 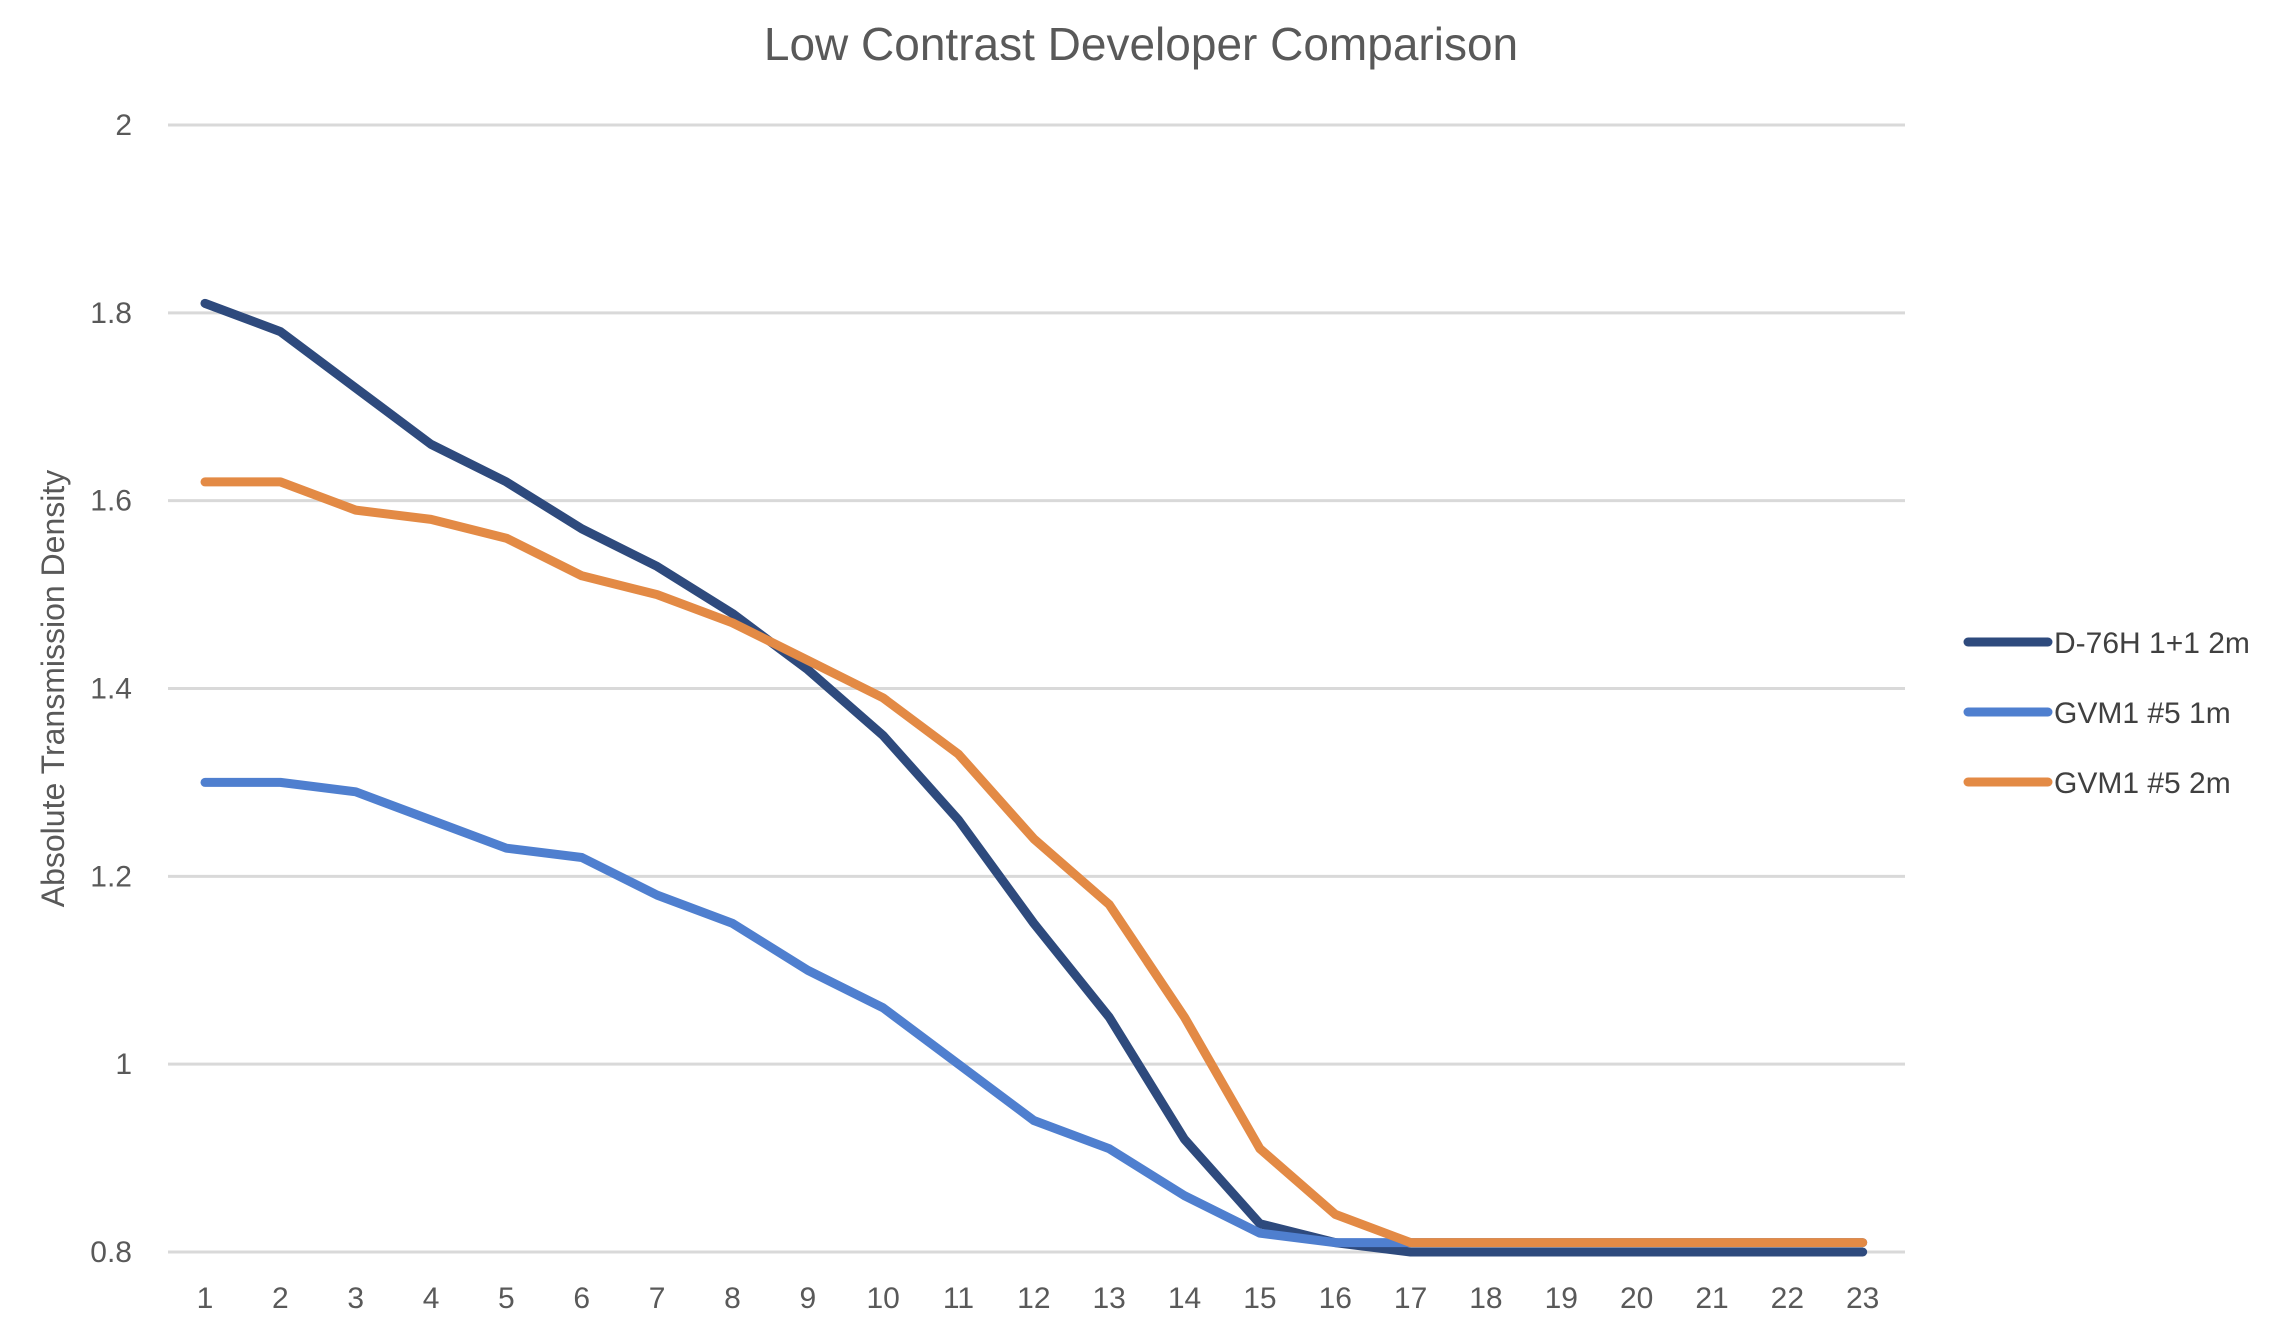 I want to click on x-tick-label: 20, so click(x=1636, y=1298).